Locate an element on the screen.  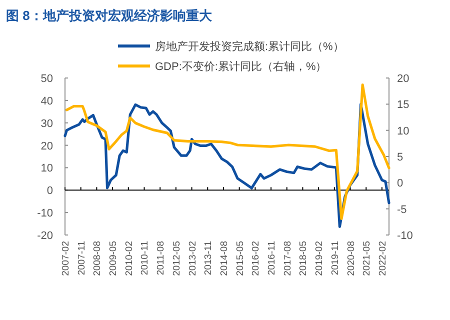
x-tick-label: 2012-05 is located at coordinates (176, 258).